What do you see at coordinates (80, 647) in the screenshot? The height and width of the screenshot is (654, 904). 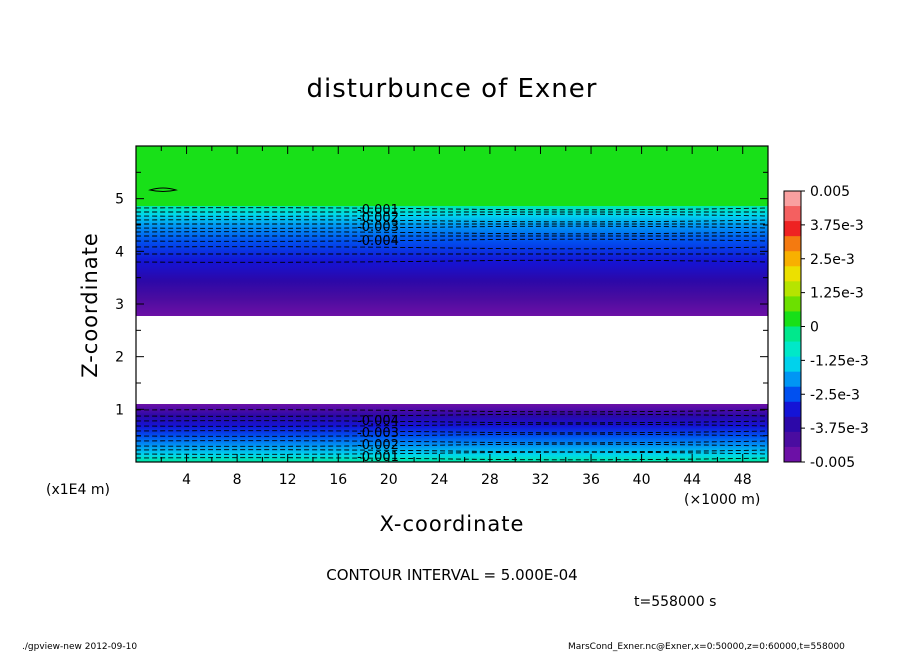 I see `footer-left: ./gpview-new 2012-09-10` at bounding box center [80, 647].